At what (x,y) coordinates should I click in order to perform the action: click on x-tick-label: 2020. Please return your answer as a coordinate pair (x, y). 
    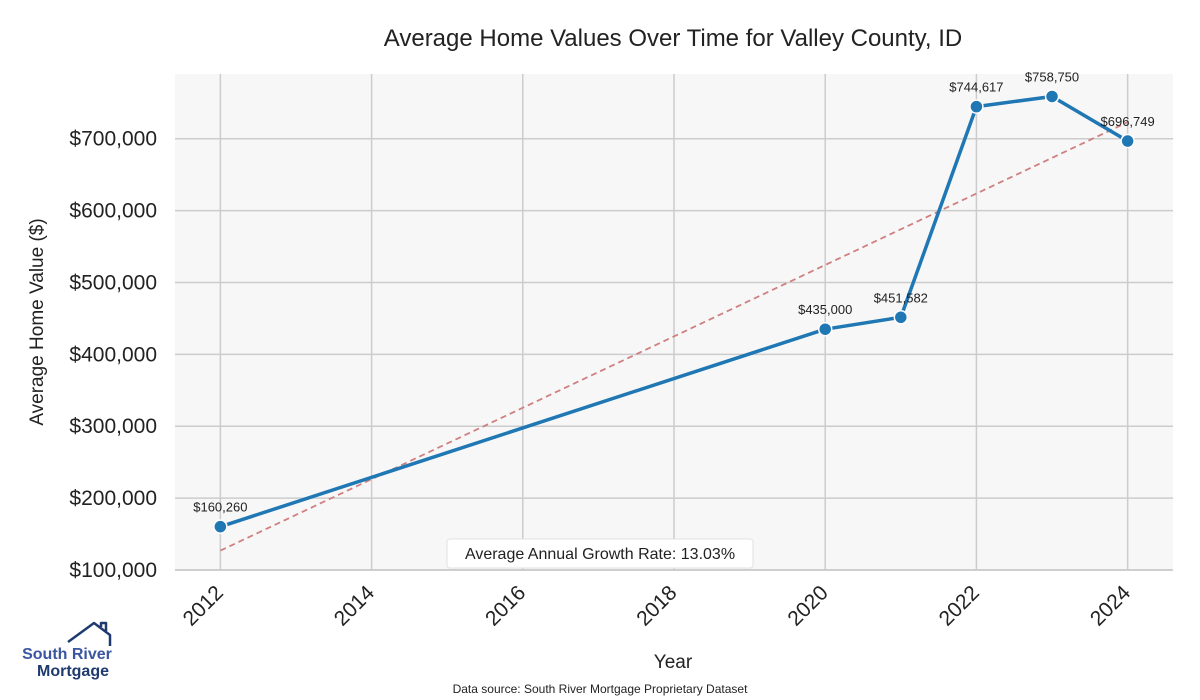
    Looking at the image, I should click on (807, 605).